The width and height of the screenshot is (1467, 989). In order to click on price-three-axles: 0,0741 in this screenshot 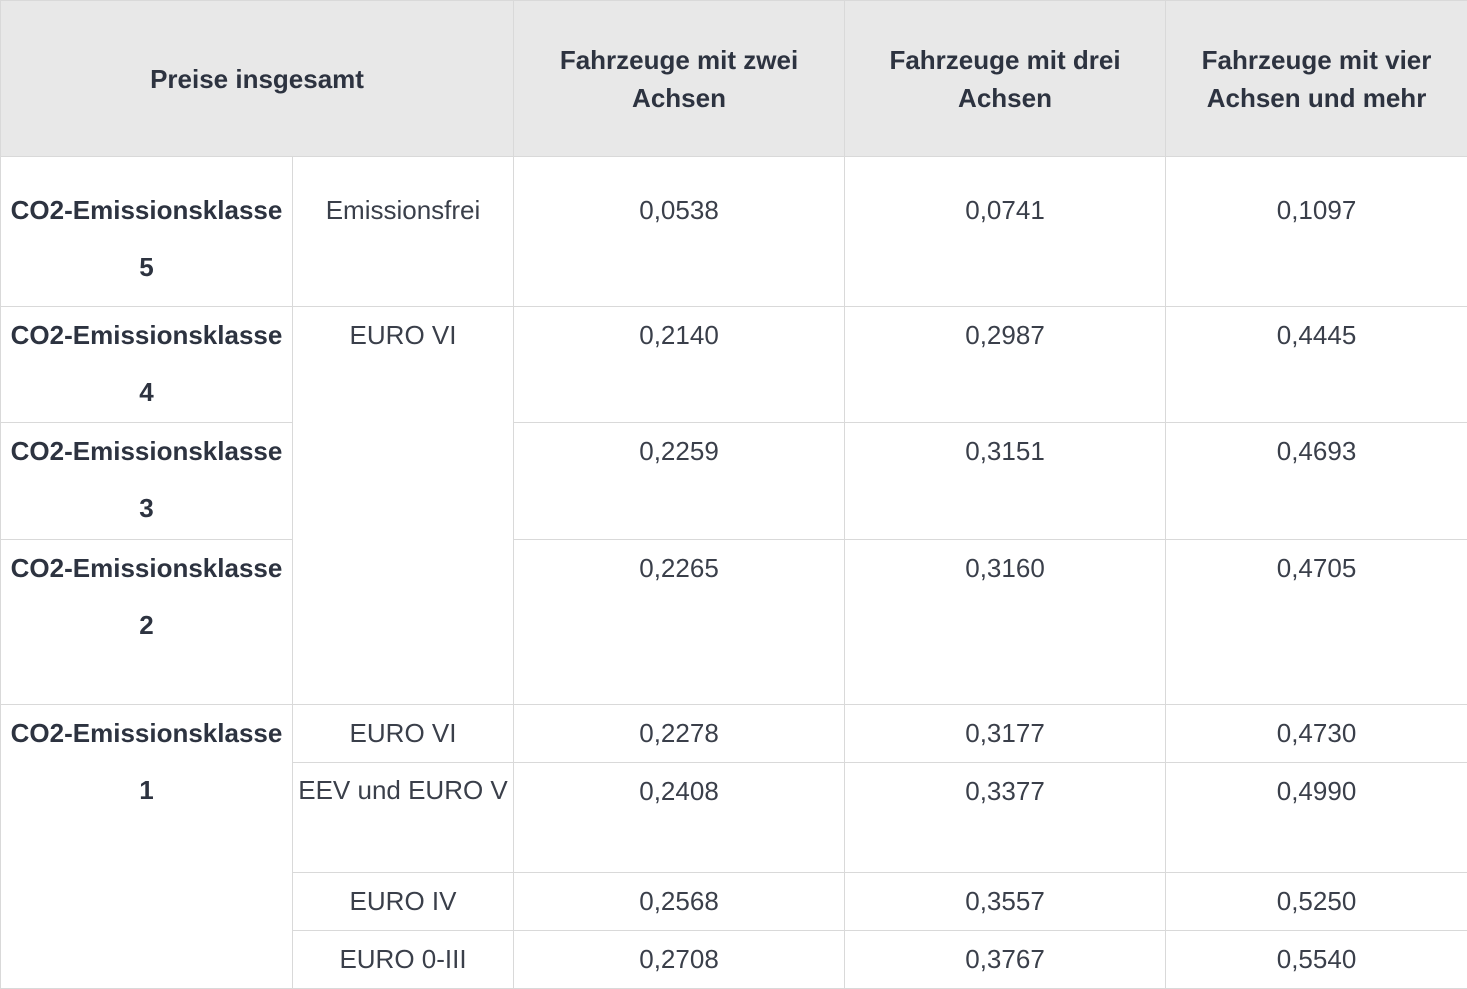, I will do `click(1005, 232)`.